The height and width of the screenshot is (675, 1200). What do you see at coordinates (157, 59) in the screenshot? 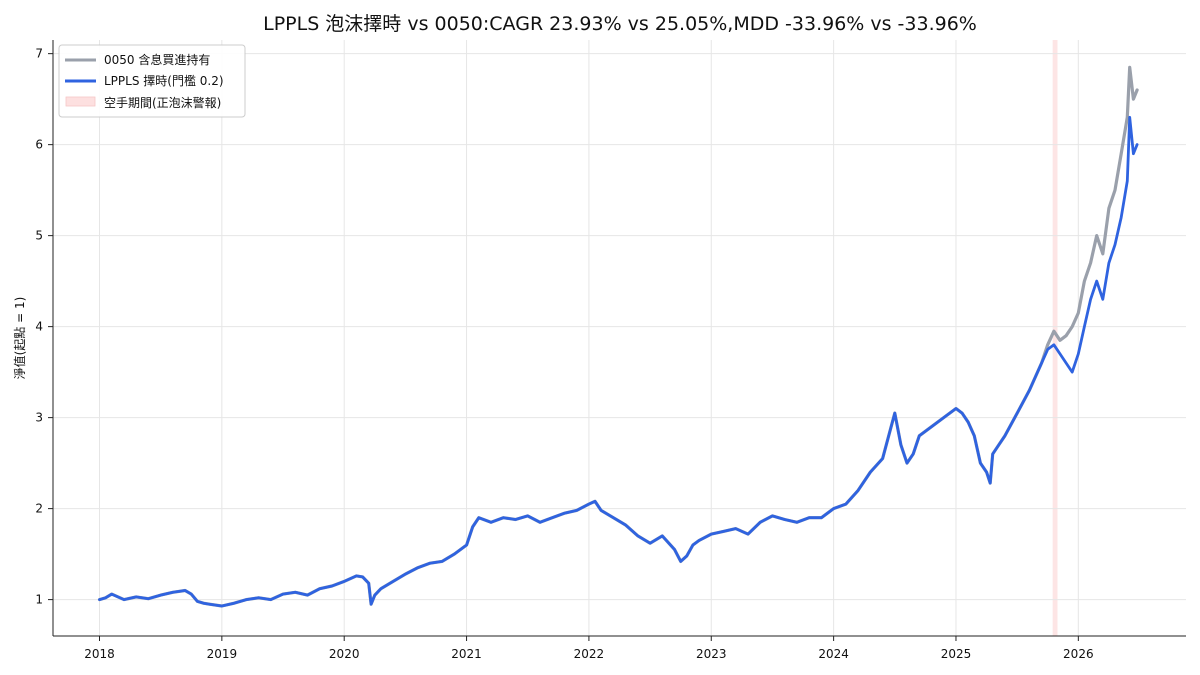
I see `legend-label-0050: 0050 含息買進持有` at bounding box center [157, 59].